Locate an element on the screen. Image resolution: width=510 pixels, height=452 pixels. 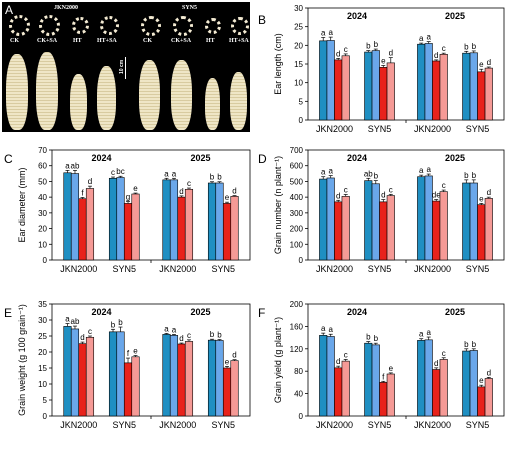
treatment-label-ht-1: HT is located at coordinates (77, 41).